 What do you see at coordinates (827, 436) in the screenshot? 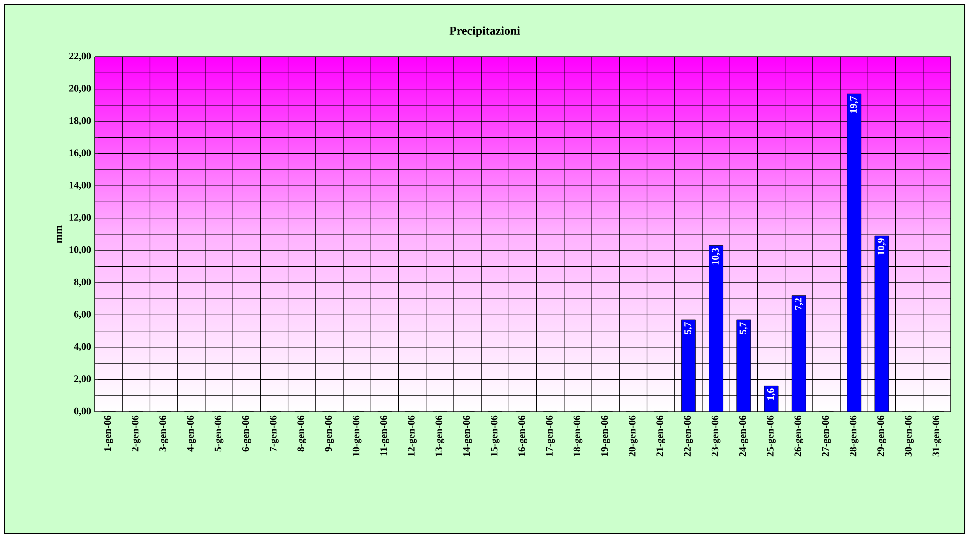
I see `x-tick-label: 27-gen-06` at bounding box center [827, 436].